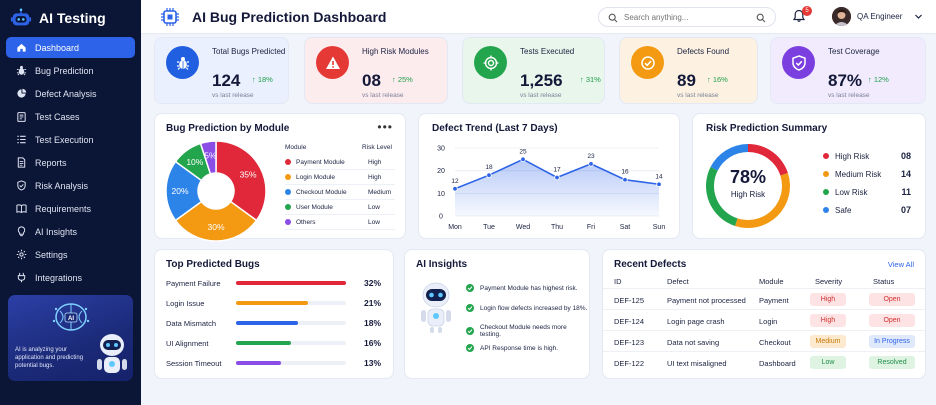 The height and width of the screenshot is (405, 936). Describe the element at coordinates (340, 222) in the screenshot. I see `module-row: Others Low` at that location.